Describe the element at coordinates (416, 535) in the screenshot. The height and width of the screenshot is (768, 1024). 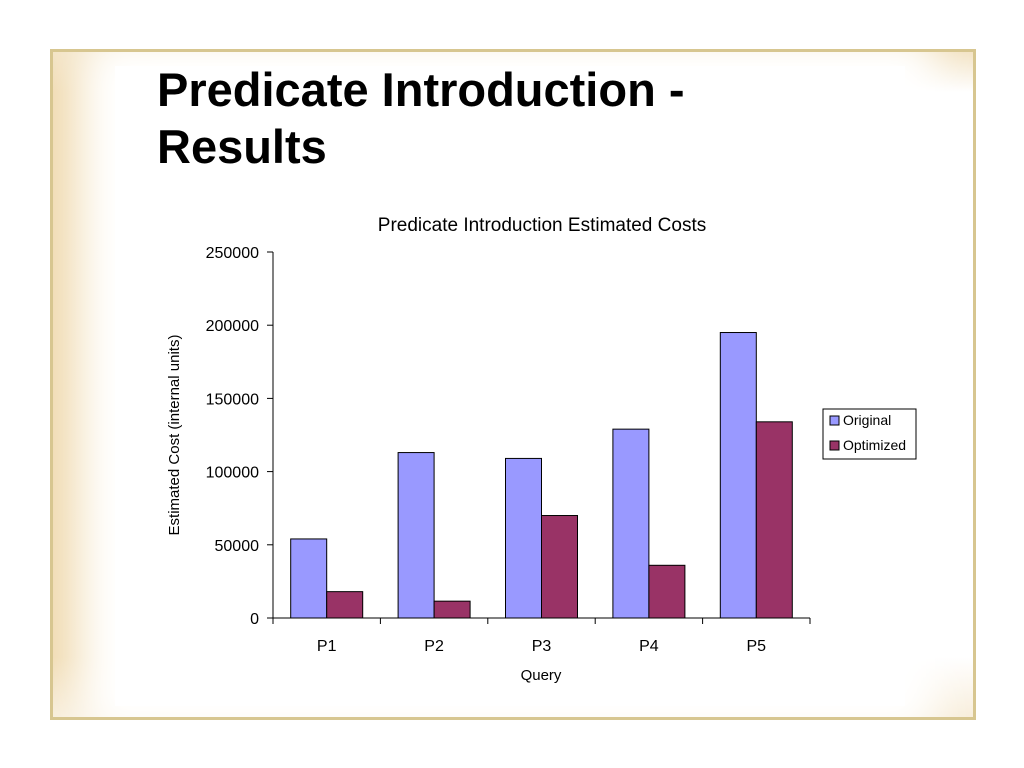
I see `bar-original-p2` at that location.